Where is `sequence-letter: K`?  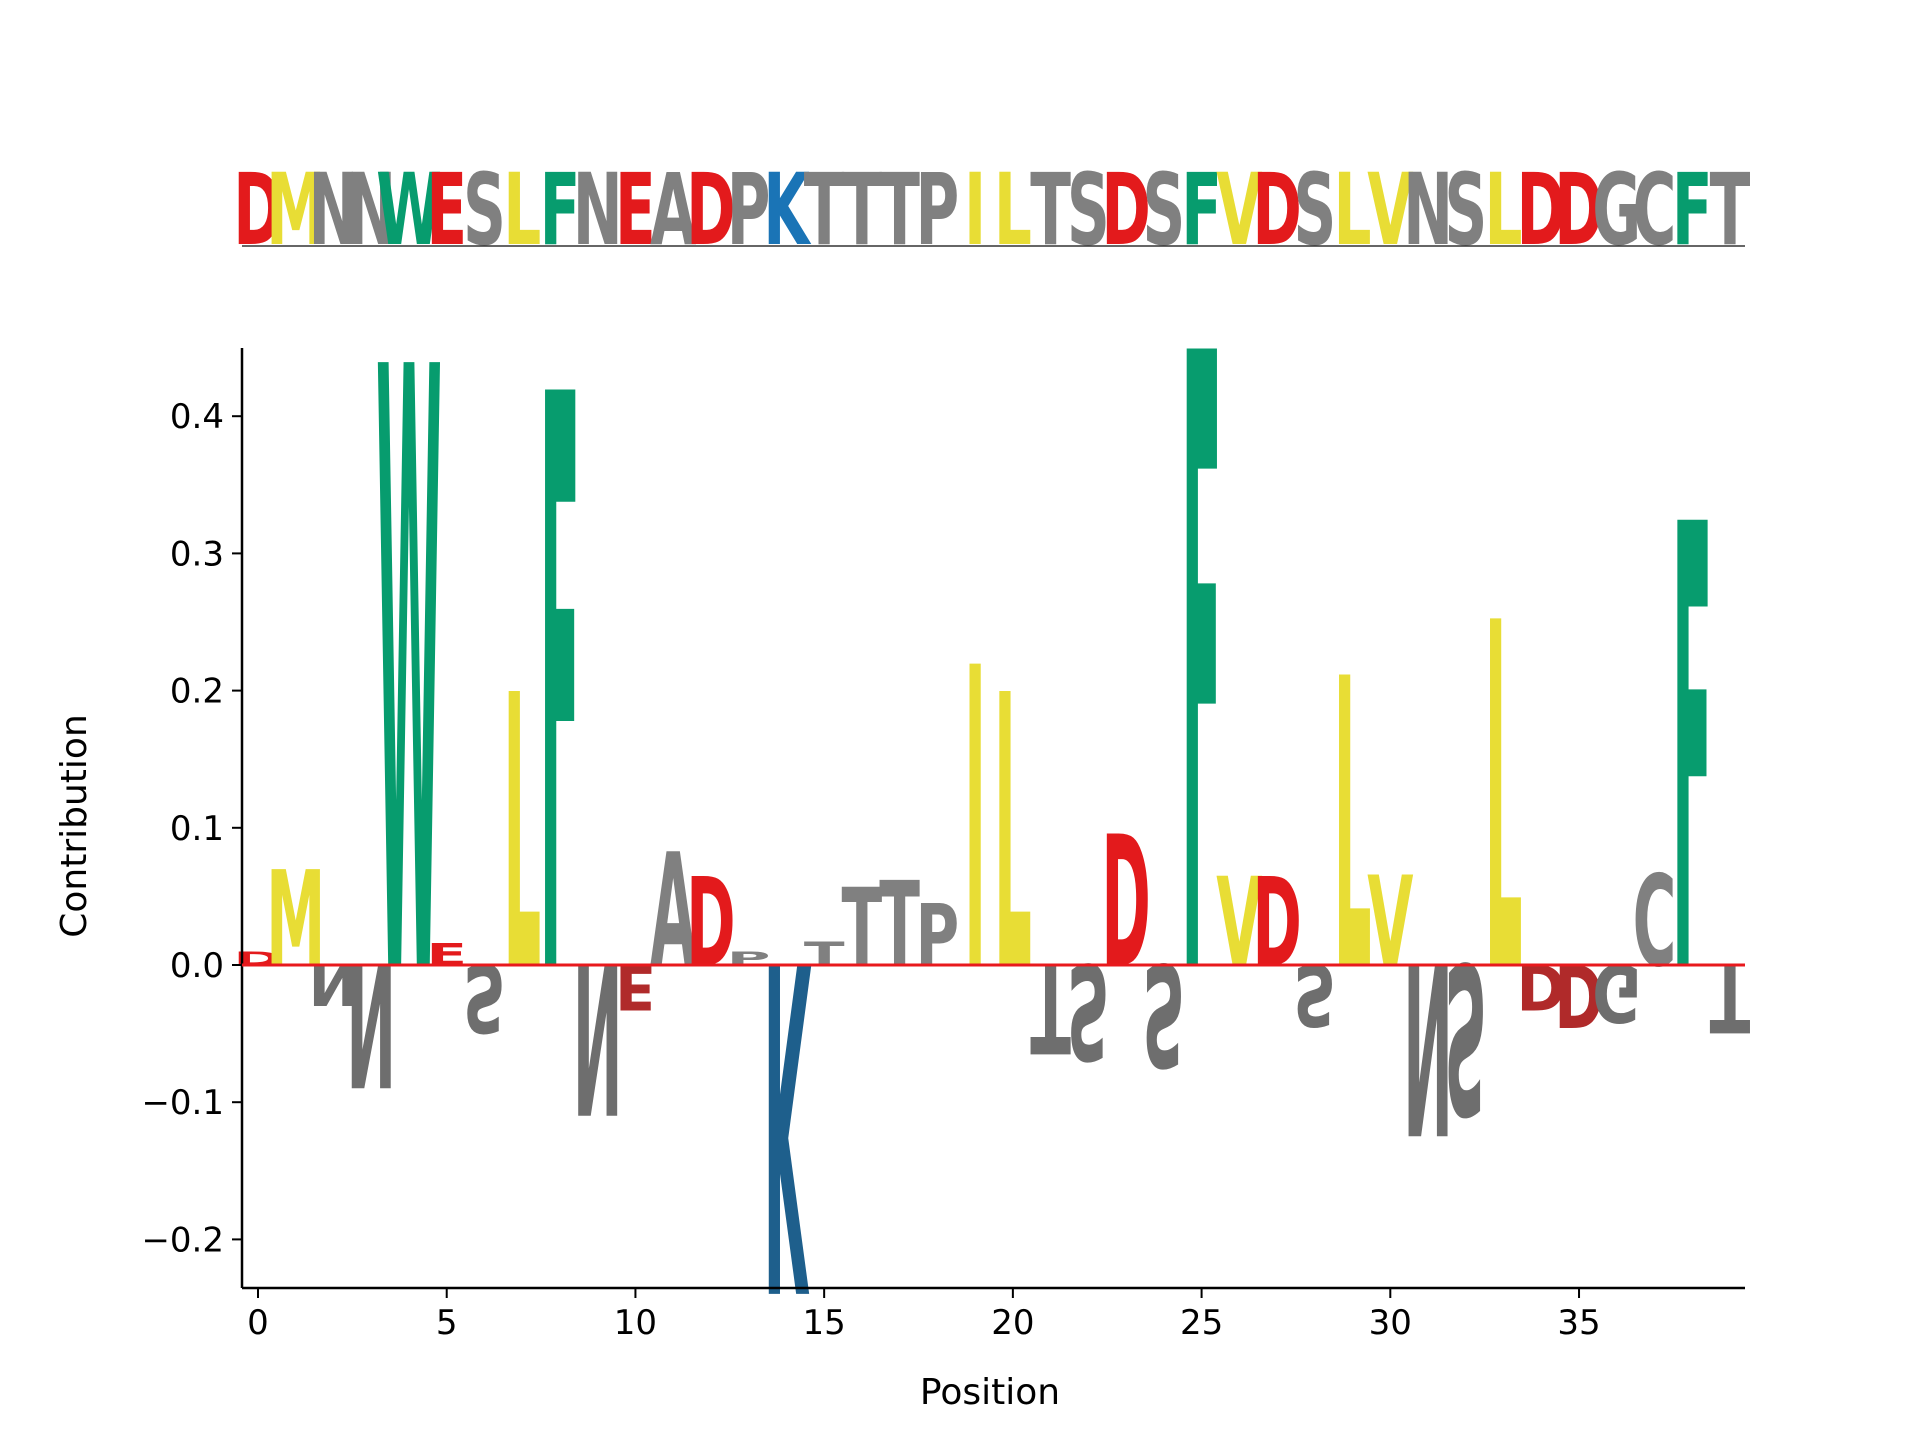
sequence-letter: K is located at coordinates (787, 210).